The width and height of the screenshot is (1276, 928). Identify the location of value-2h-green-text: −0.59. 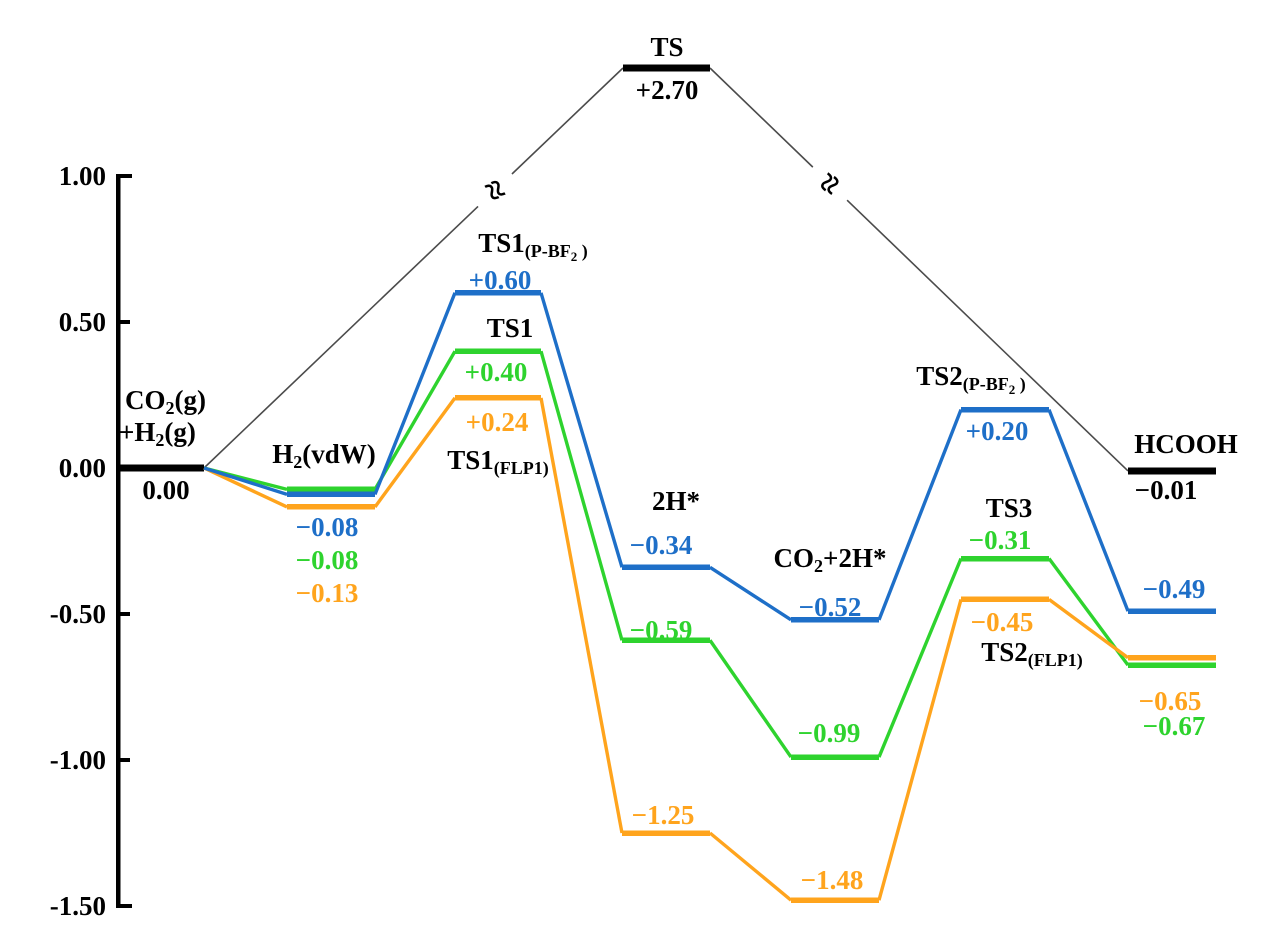
(661, 630).